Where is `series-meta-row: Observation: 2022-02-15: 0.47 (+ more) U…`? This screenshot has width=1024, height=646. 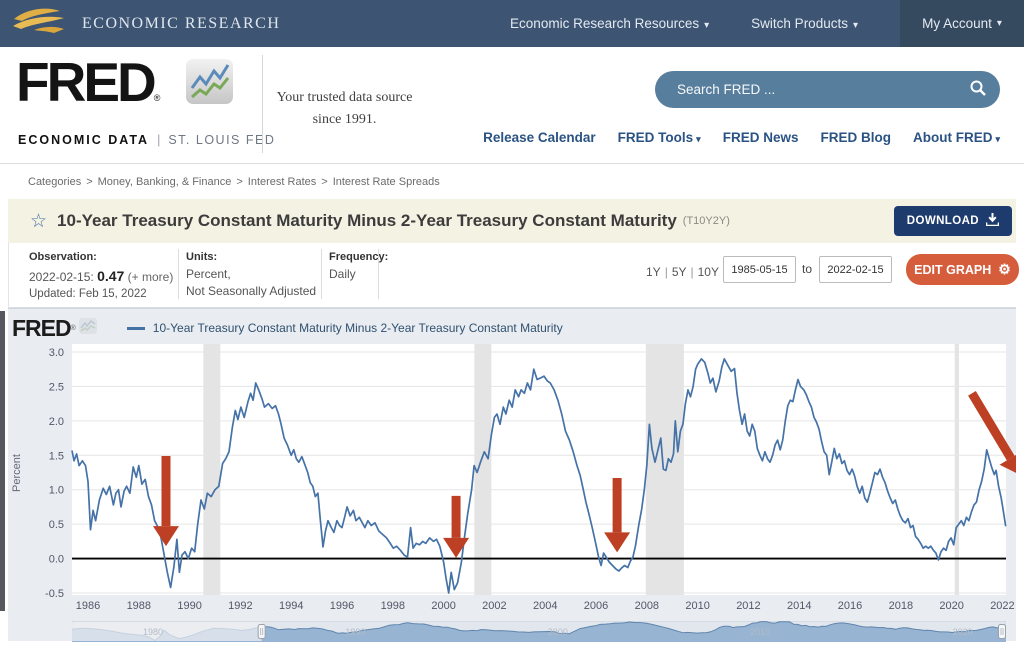 series-meta-row: Observation: 2022-02-15: 0.47 (+ more) U… is located at coordinates (513, 275).